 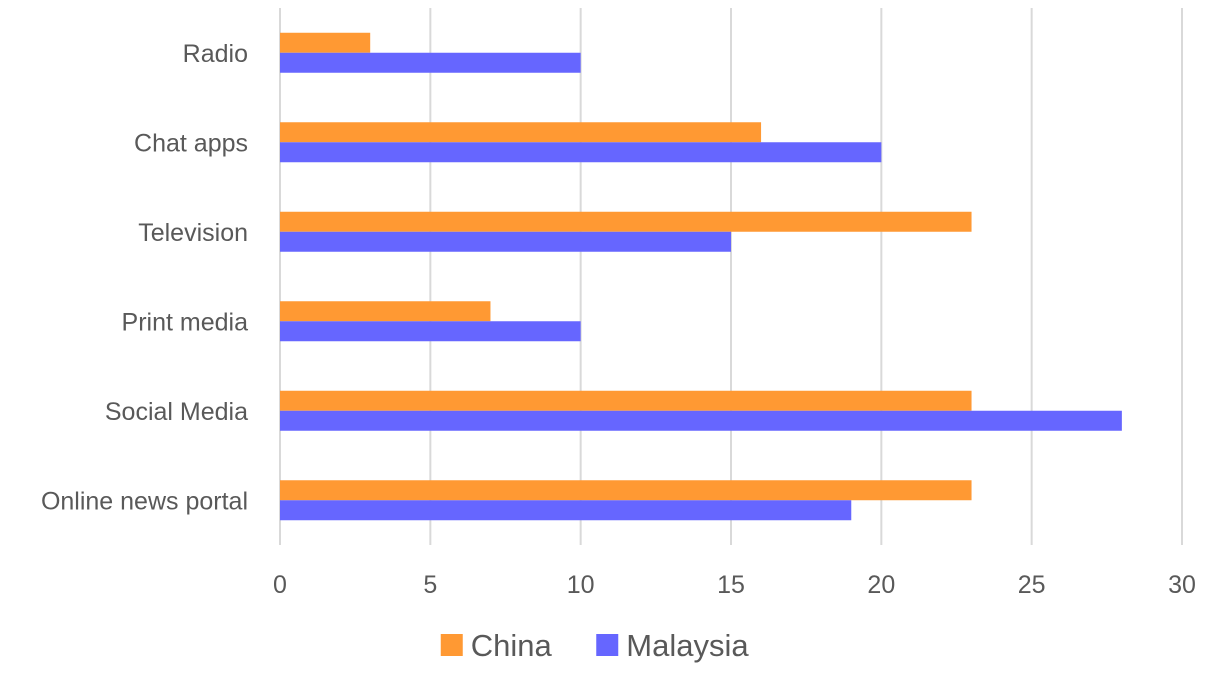 What do you see at coordinates (191, 143) in the screenshot?
I see `y-category-label-chat-apps: Chat apps` at bounding box center [191, 143].